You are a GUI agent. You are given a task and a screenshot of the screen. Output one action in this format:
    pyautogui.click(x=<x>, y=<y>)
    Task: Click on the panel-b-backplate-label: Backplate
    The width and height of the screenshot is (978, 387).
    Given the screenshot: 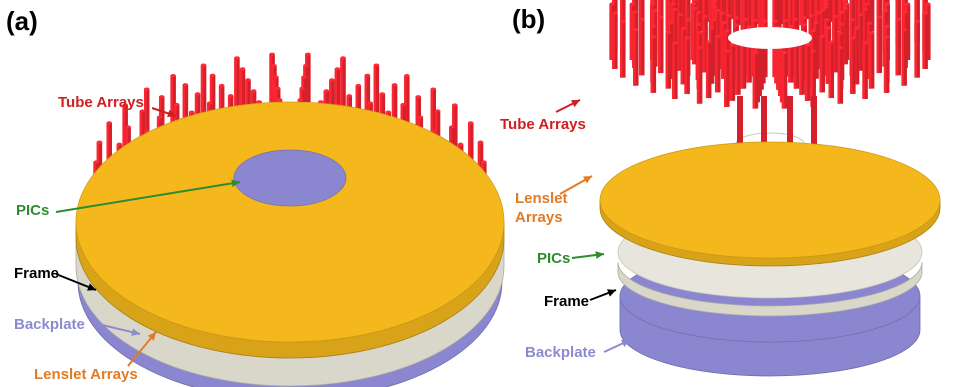 What is the action you would take?
    pyautogui.click(x=560, y=352)
    